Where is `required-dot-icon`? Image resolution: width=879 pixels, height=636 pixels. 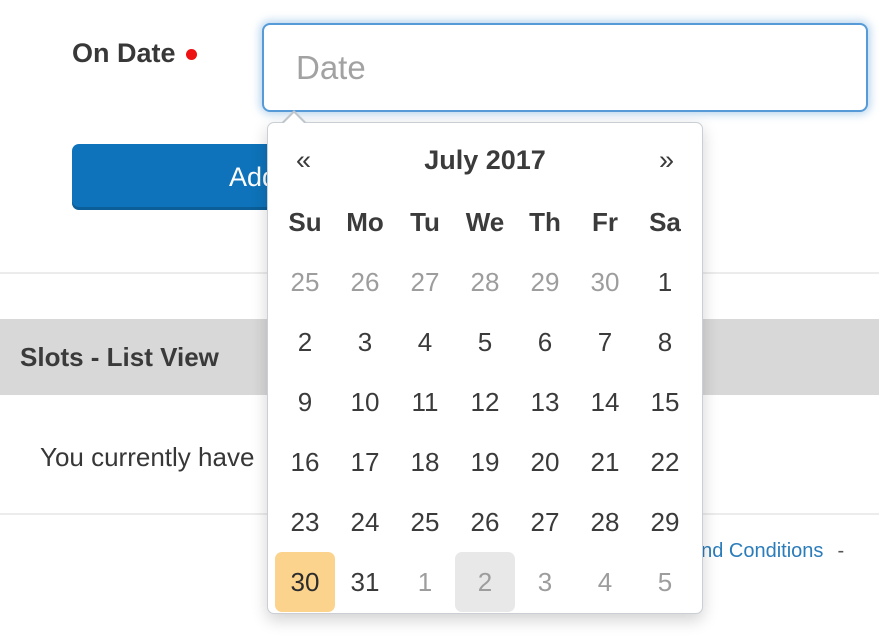 required-dot-icon is located at coordinates (191, 54).